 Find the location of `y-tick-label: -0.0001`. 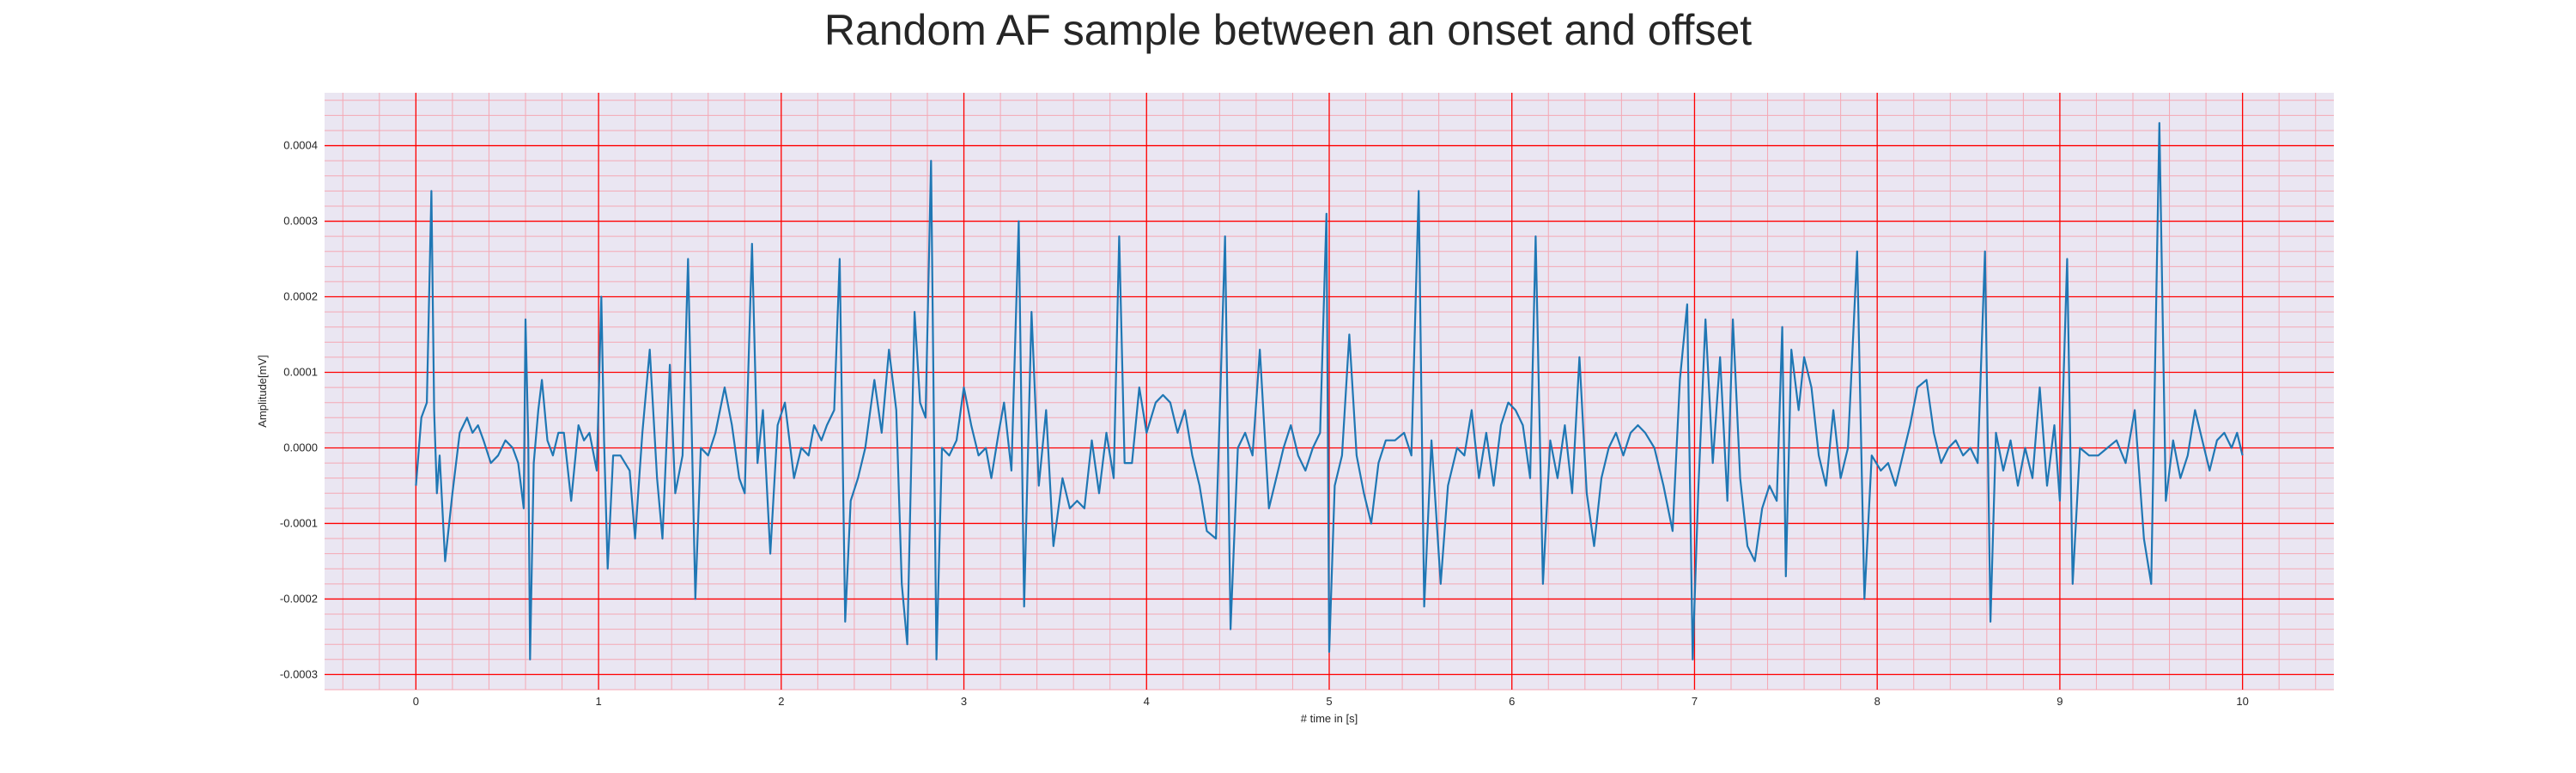

y-tick-label: -0.0001 is located at coordinates (299, 522).